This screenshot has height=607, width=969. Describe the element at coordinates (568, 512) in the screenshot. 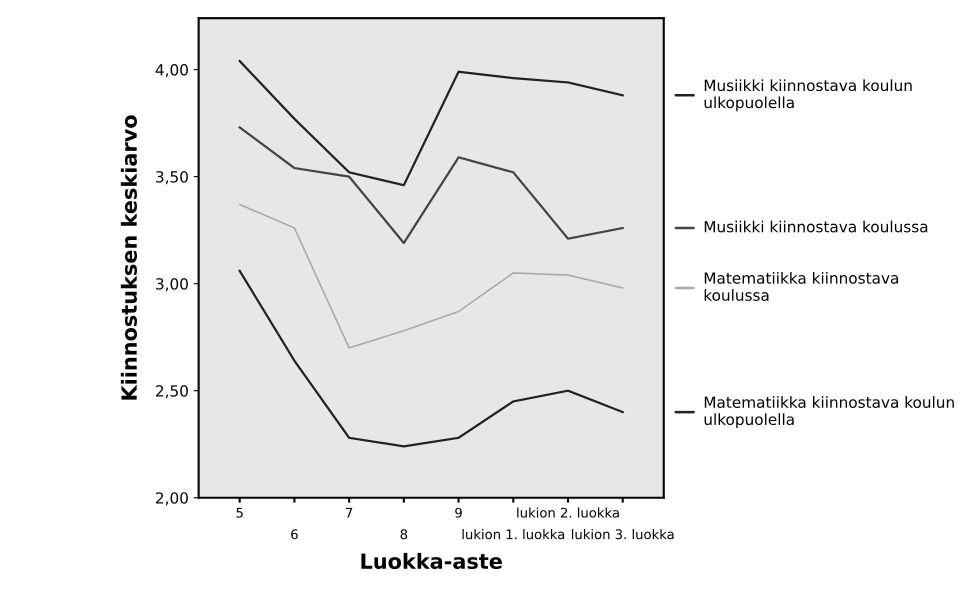

I see `x-tick-label: lukion 2. luokka` at that location.